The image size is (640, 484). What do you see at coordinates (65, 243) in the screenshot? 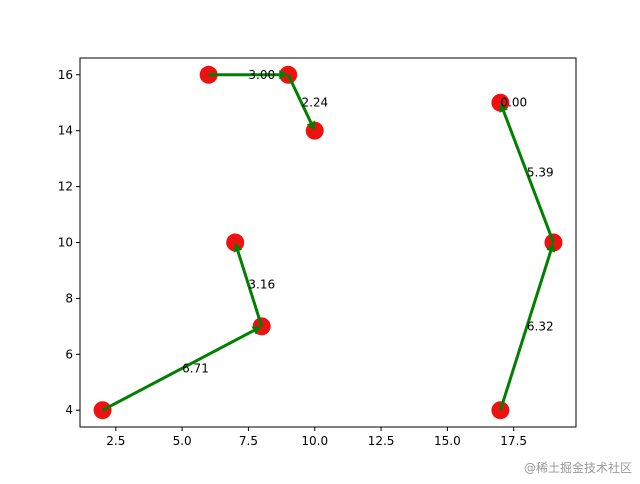
I see `y-tick-label: 10` at bounding box center [65, 243].